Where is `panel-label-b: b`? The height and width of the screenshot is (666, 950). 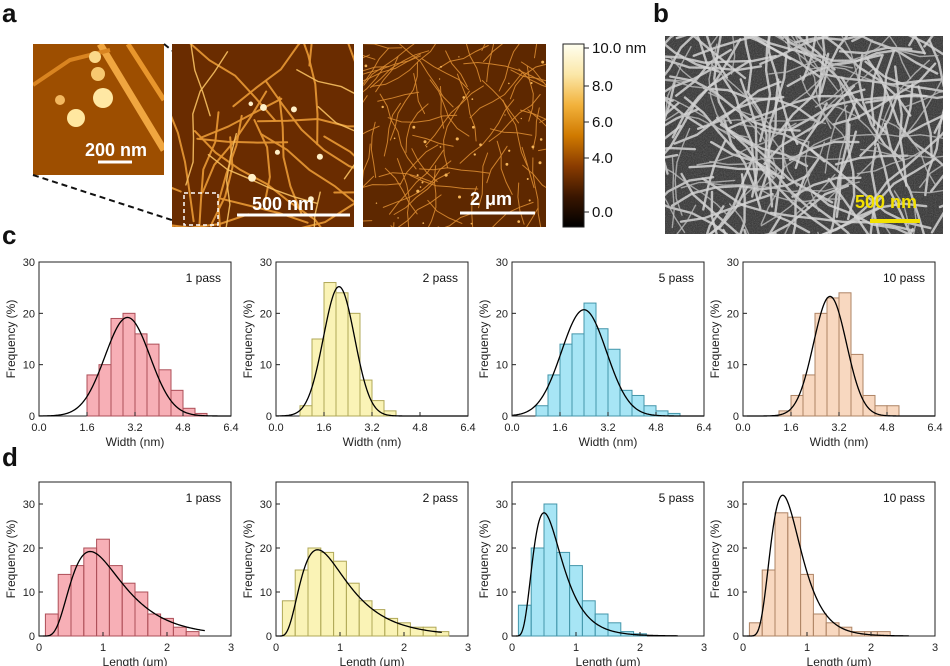 panel-label-b: b is located at coordinates (661, 14).